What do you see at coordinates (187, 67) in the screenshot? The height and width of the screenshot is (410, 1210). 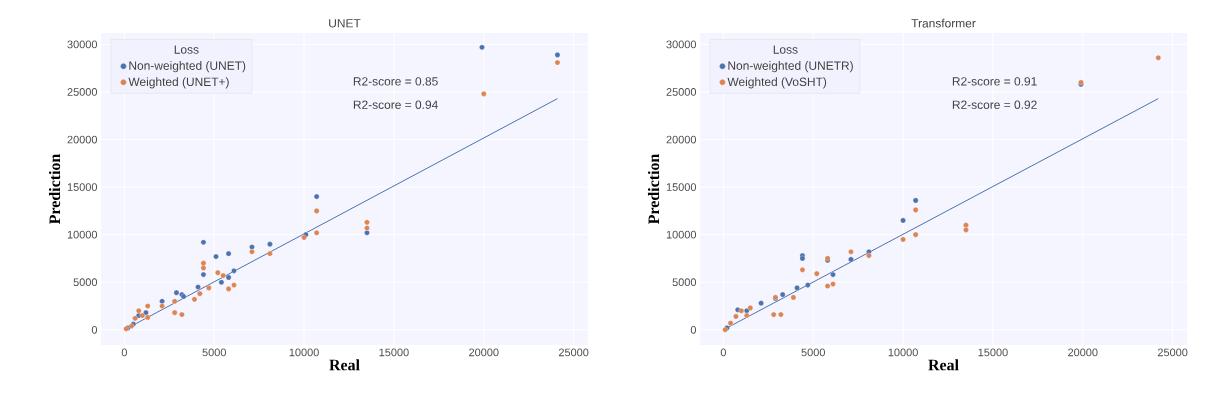 I see `legend-label: Non-weighted (UNET)` at bounding box center [187, 67].